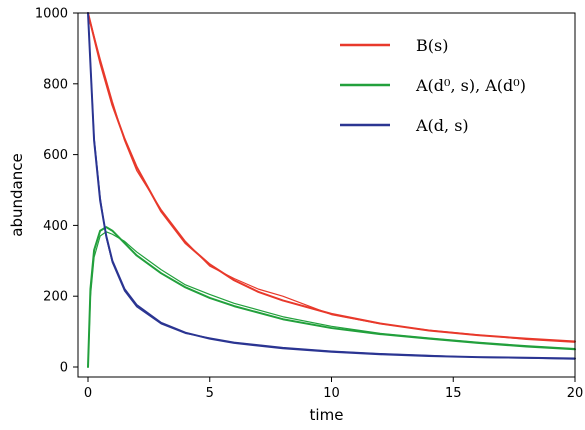  What do you see at coordinates (55, 84) in the screenshot?
I see `y-tick-label-4: 800` at bounding box center [55, 84].